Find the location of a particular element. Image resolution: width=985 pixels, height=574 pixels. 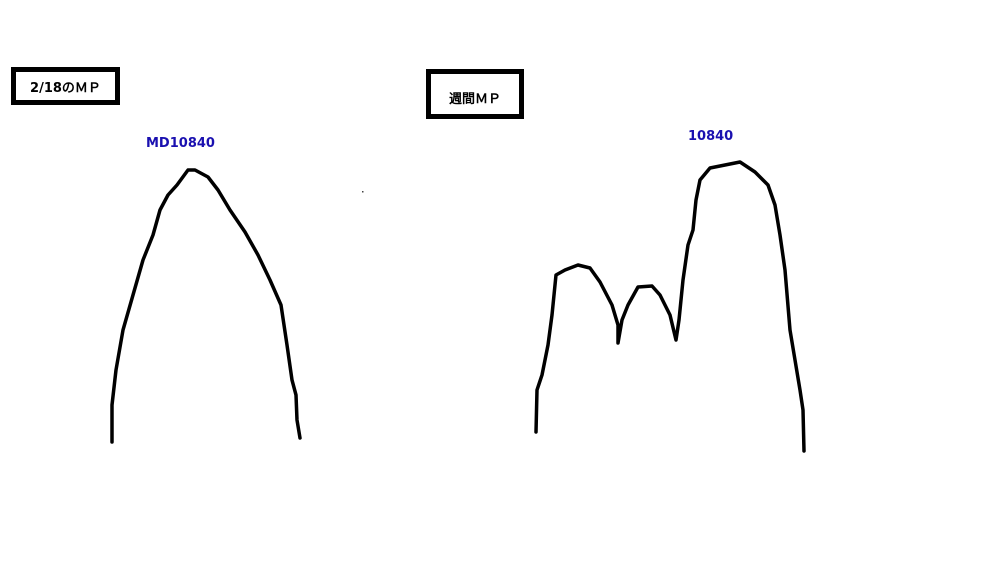

daily-peak-label: MD10840 is located at coordinates (180, 143).